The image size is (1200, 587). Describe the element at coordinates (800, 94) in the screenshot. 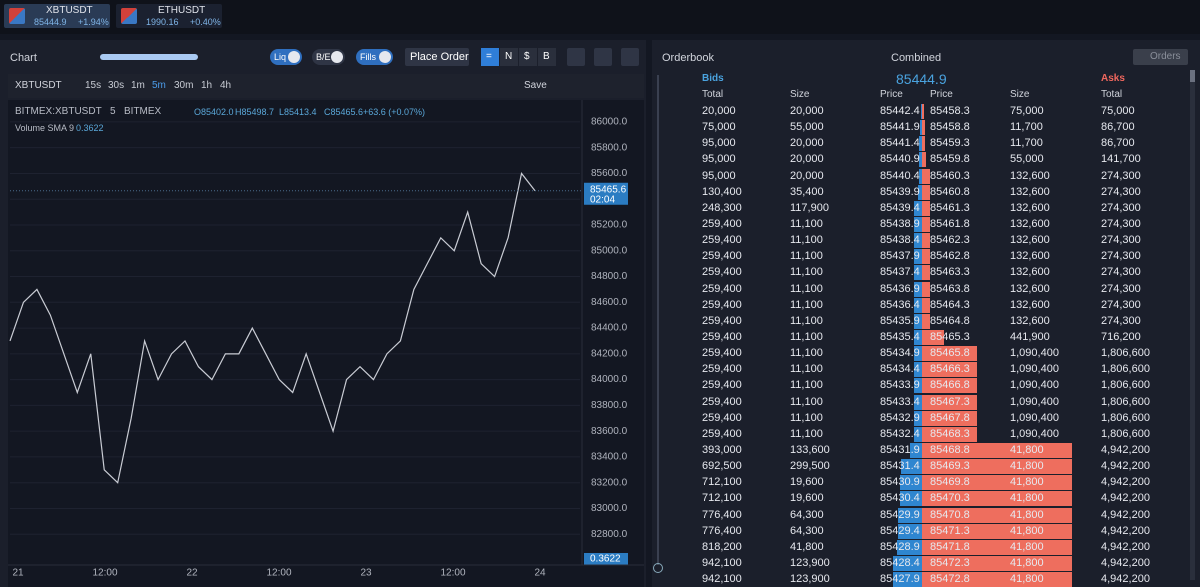

I see `column-header: Size` at that location.